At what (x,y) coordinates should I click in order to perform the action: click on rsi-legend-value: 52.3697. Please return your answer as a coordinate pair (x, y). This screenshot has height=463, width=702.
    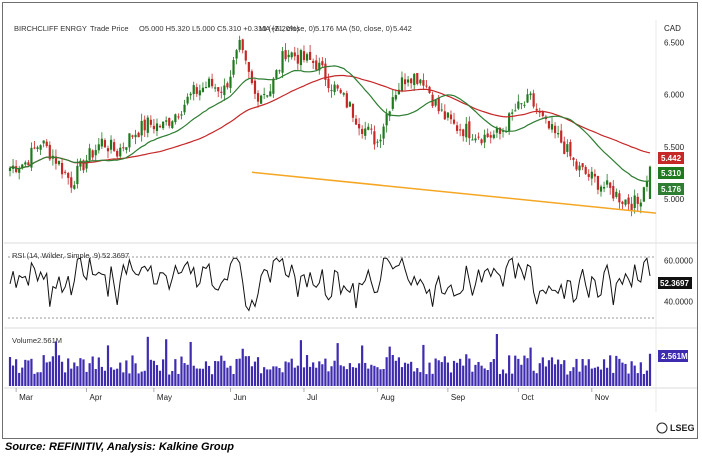
    Looking at the image, I should click on (115, 255).